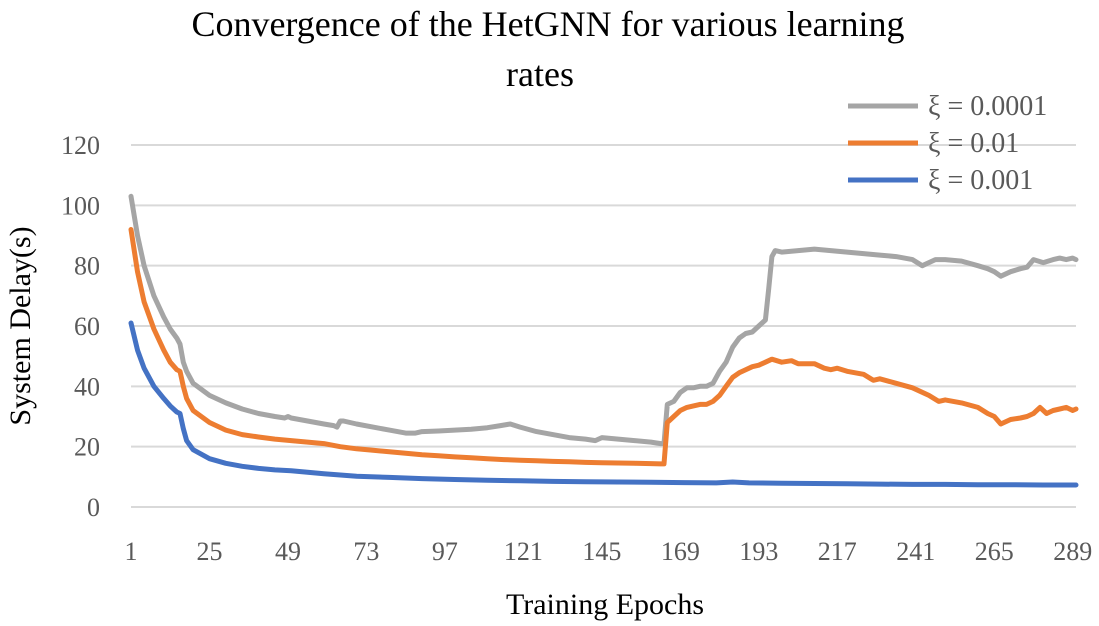 Image resolution: width=1099 pixels, height=626 pixels. I want to click on y-axis-ticks: 0 20 40 60 80 100 120, so click(80, 326).